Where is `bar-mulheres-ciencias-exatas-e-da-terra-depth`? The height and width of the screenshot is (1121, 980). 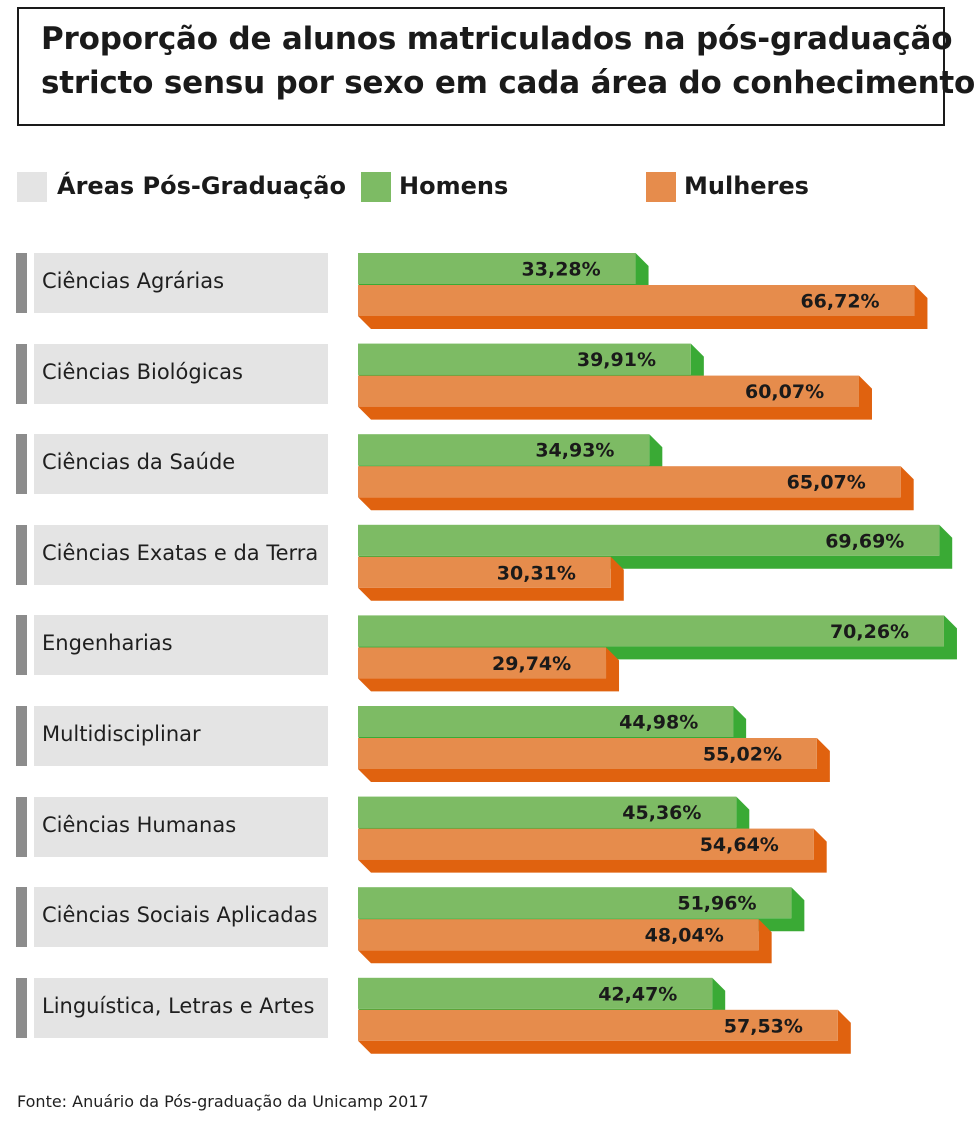 bar-mulheres-ciencias-exatas-e-da-terra-depth is located at coordinates (491, 578).